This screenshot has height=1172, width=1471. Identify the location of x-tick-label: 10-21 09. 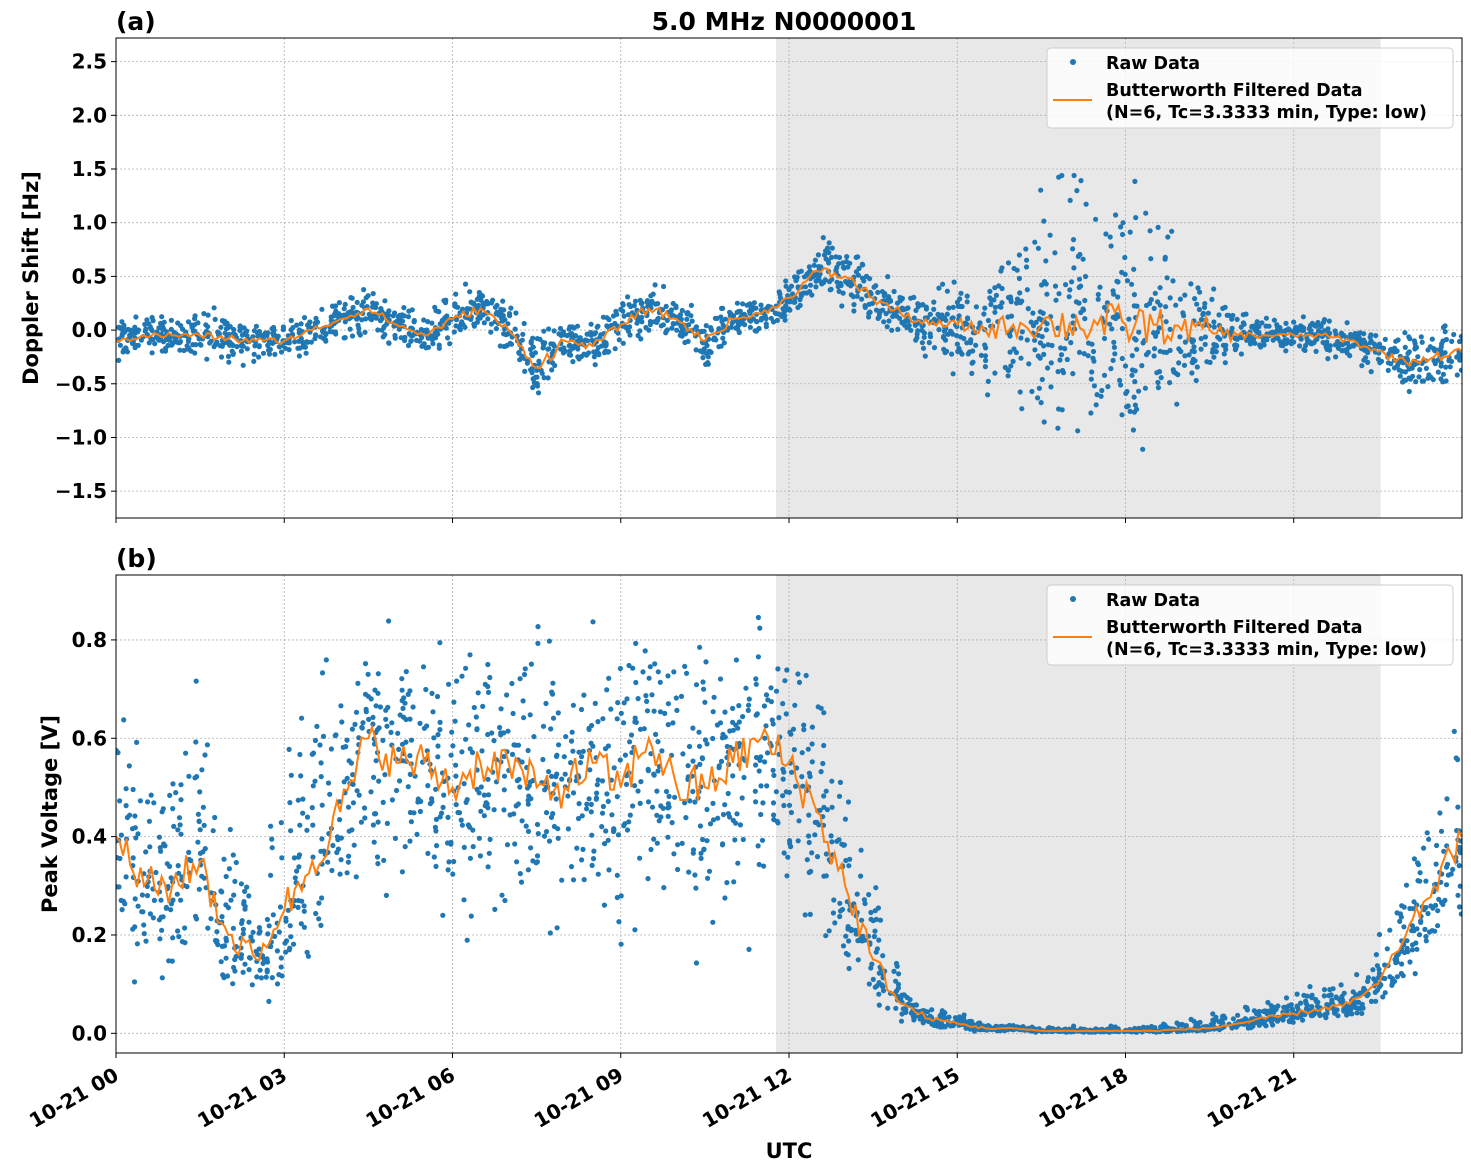
(579, 1098).